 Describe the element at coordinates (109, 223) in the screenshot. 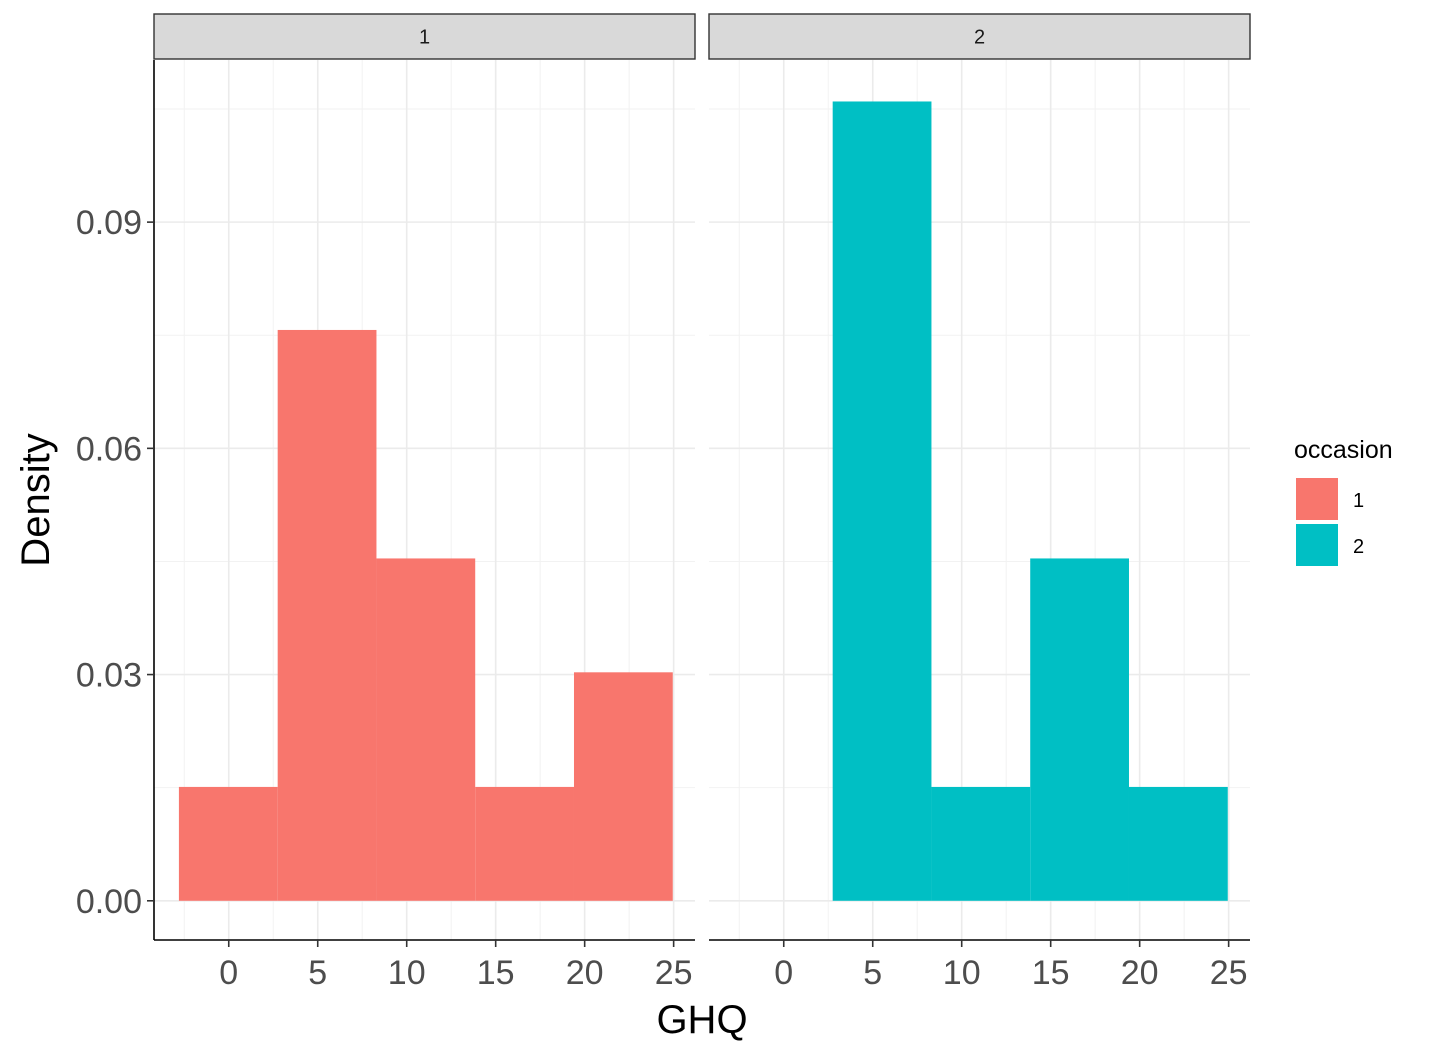

I see `y-tick-label: 0.09` at that location.